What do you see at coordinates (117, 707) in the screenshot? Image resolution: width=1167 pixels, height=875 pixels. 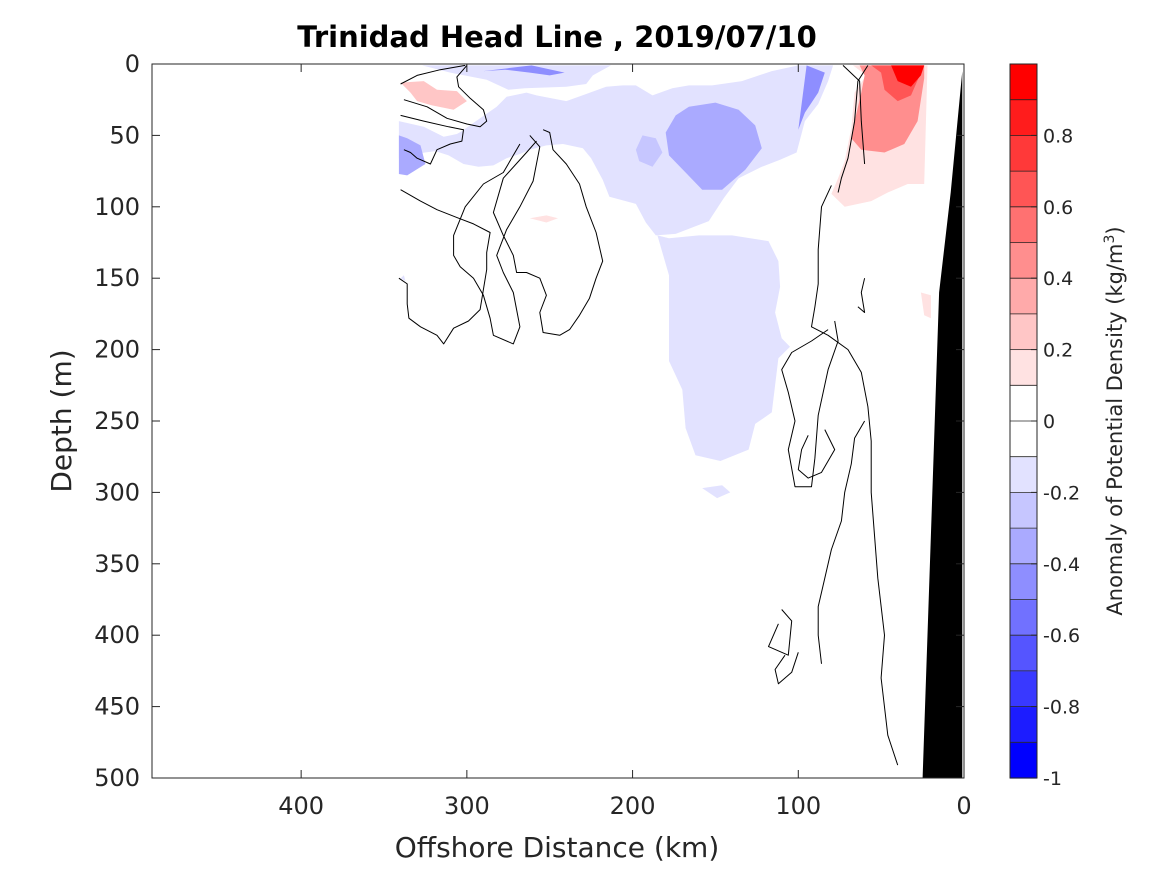 I see `y-tick-label-450: 450` at bounding box center [117, 707].